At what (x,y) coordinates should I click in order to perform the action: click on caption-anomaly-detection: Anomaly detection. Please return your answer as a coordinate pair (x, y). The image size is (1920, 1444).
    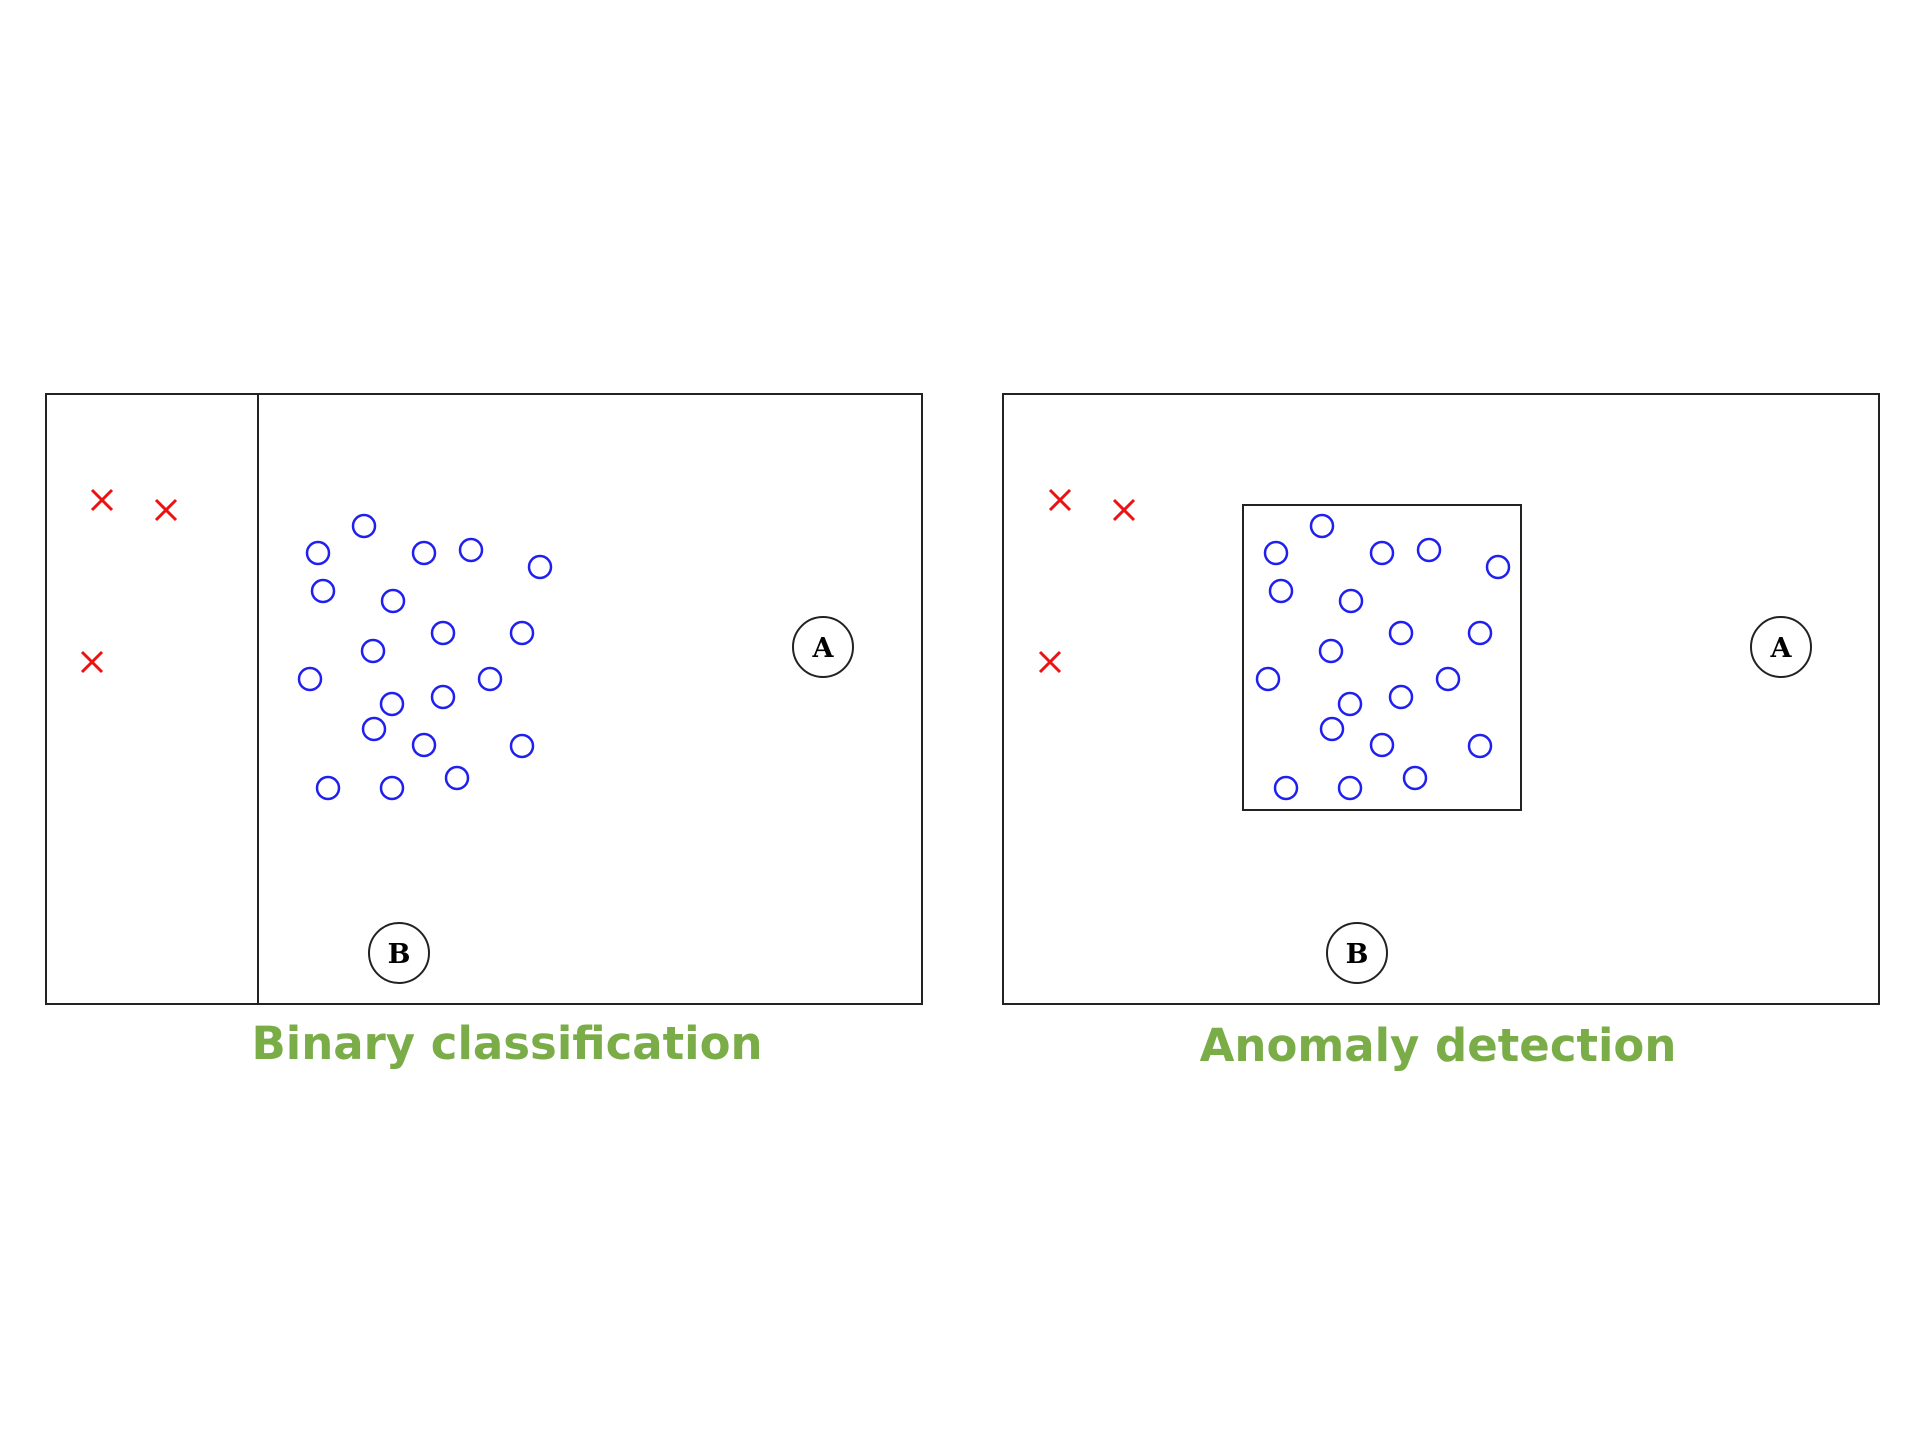
    Looking at the image, I should click on (1438, 1045).